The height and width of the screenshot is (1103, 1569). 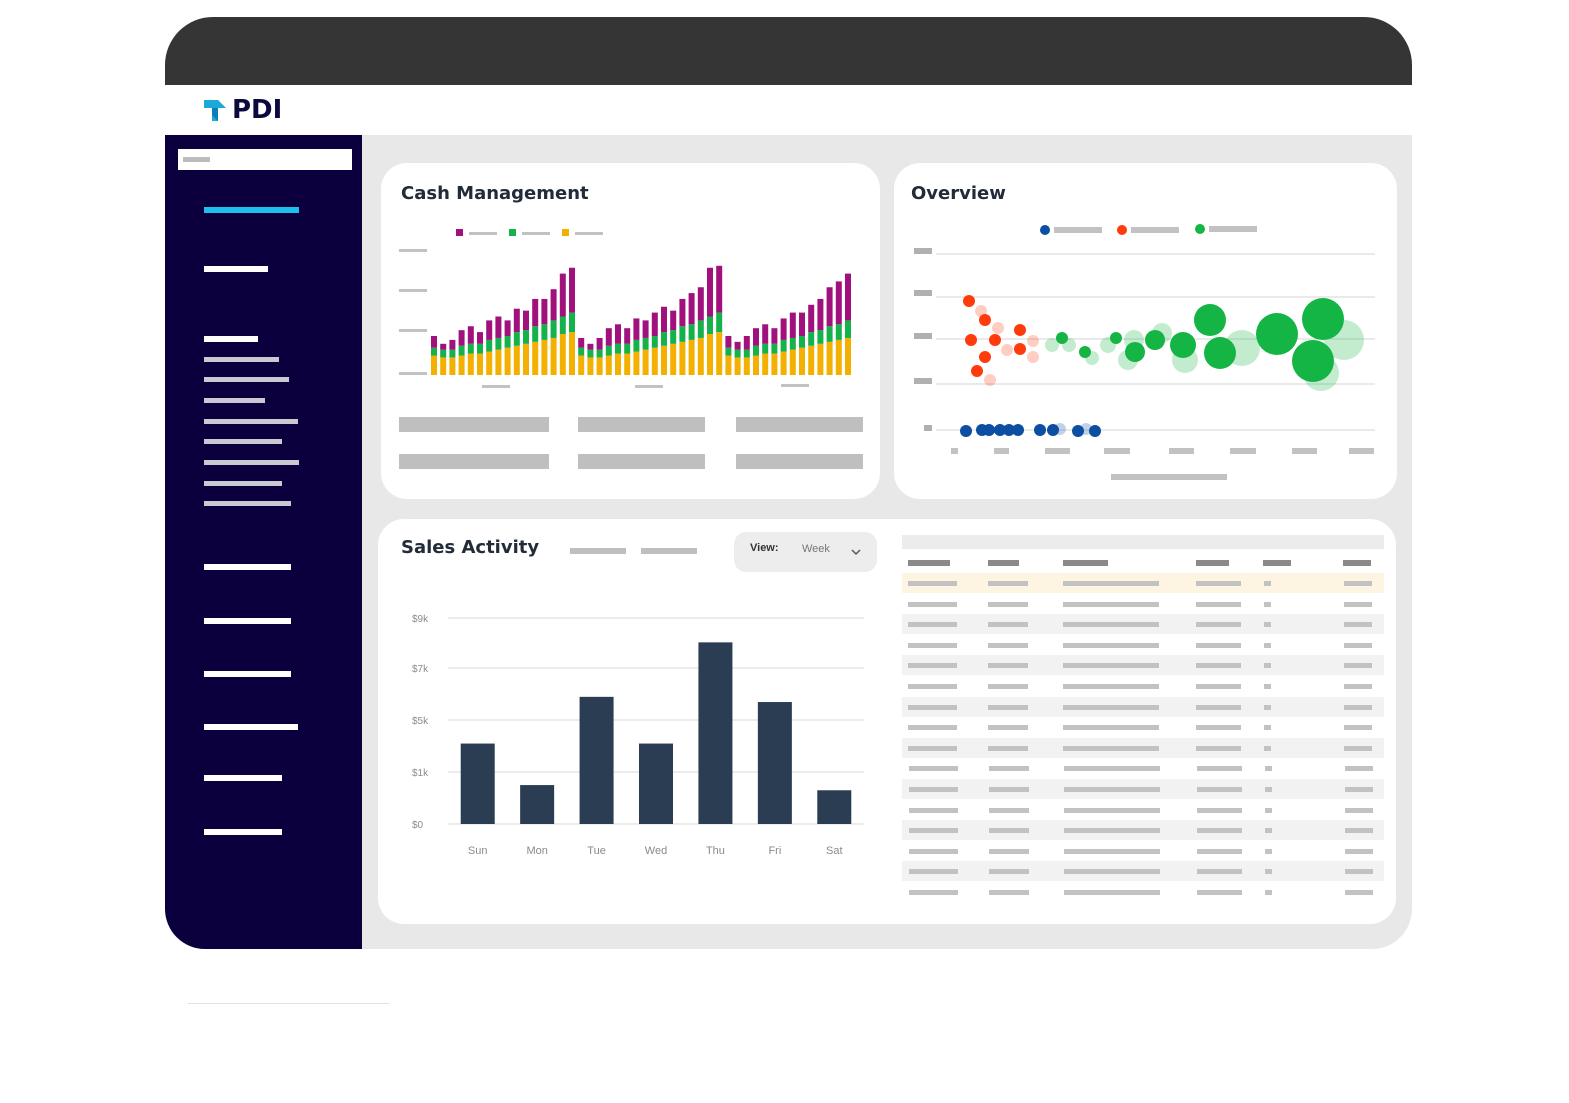 What do you see at coordinates (231, 339) in the screenshot?
I see `sidebar-section-header` at bounding box center [231, 339].